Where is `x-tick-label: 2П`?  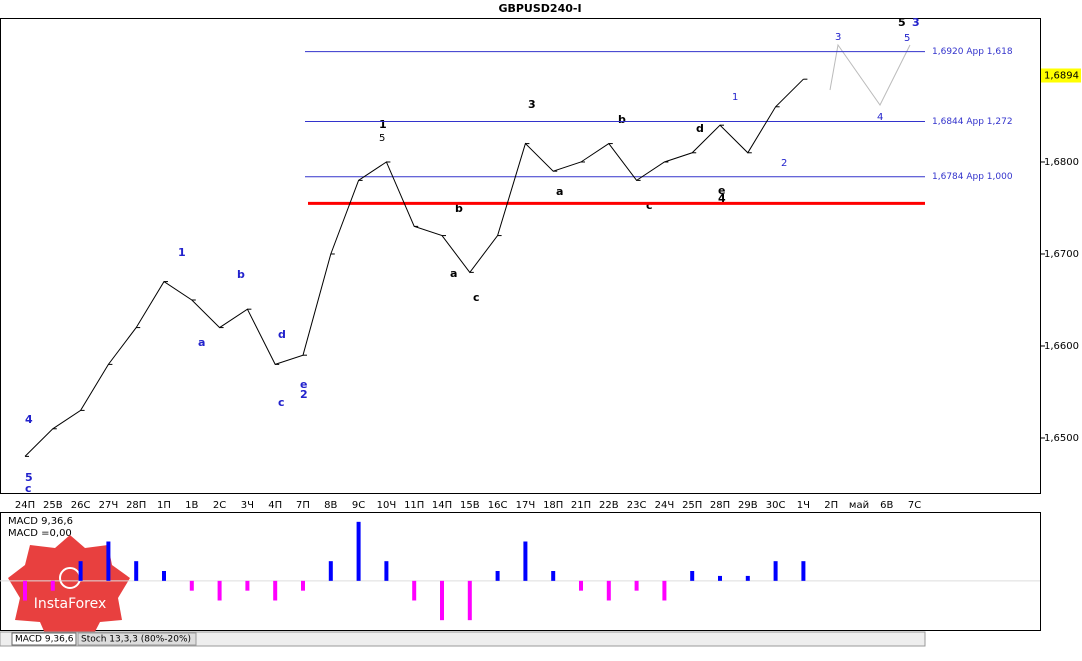
x-tick-label: 2П is located at coordinates (831, 505).